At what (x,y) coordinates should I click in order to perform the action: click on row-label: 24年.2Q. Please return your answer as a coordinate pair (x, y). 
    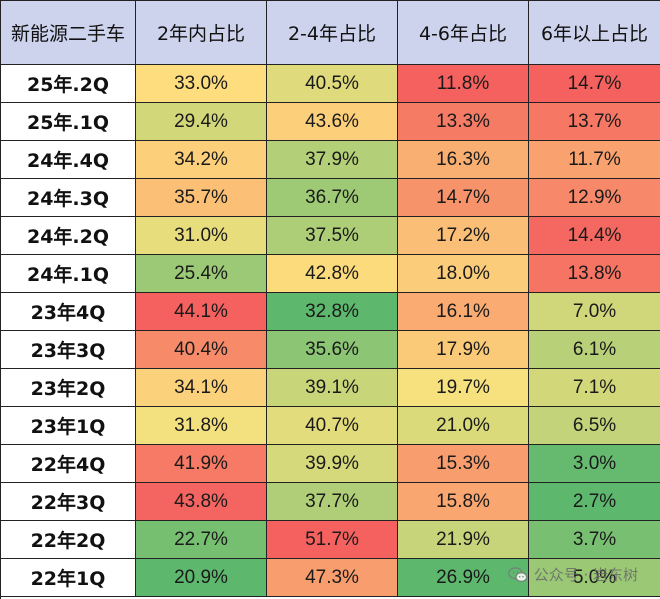
    Looking at the image, I should click on (68, 236).